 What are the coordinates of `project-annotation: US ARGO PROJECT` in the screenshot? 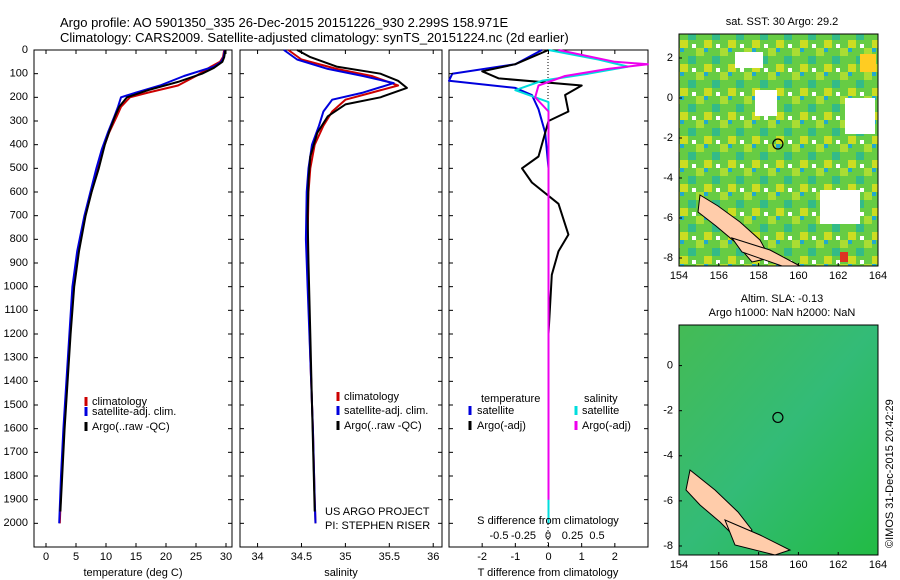 It's located at (377, 512).